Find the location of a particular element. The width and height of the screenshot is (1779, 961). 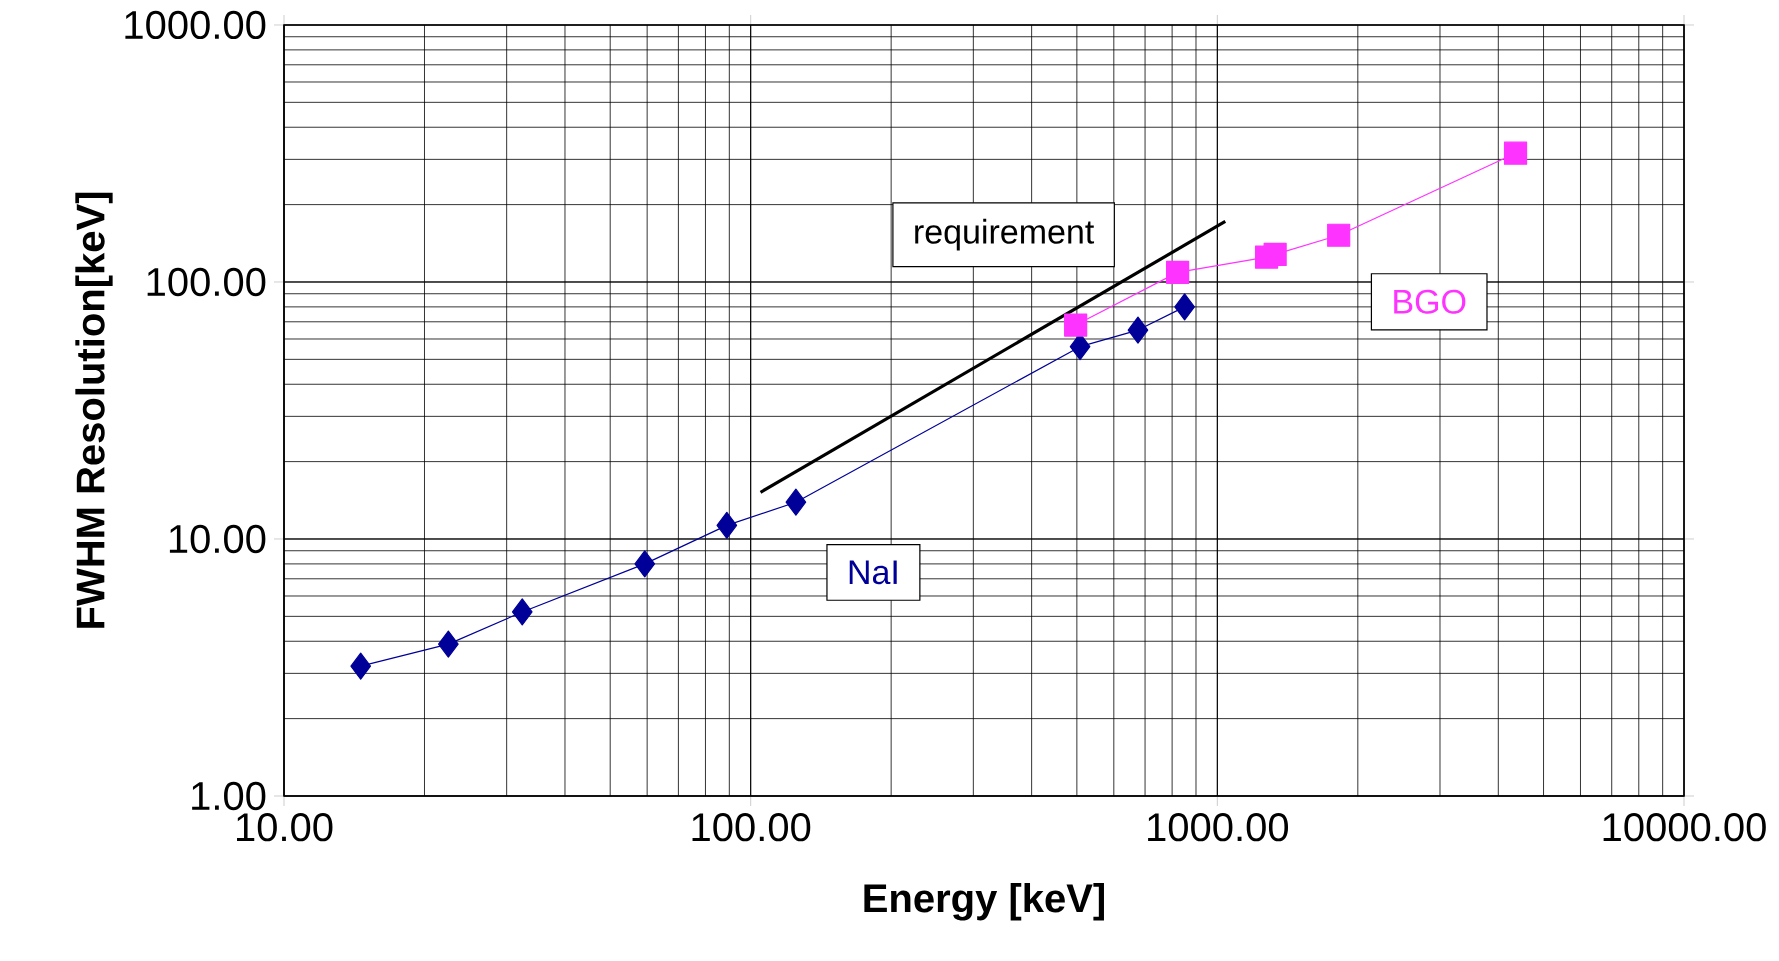

x-tick-label: 10.00 is located at coordinates (285, 827).